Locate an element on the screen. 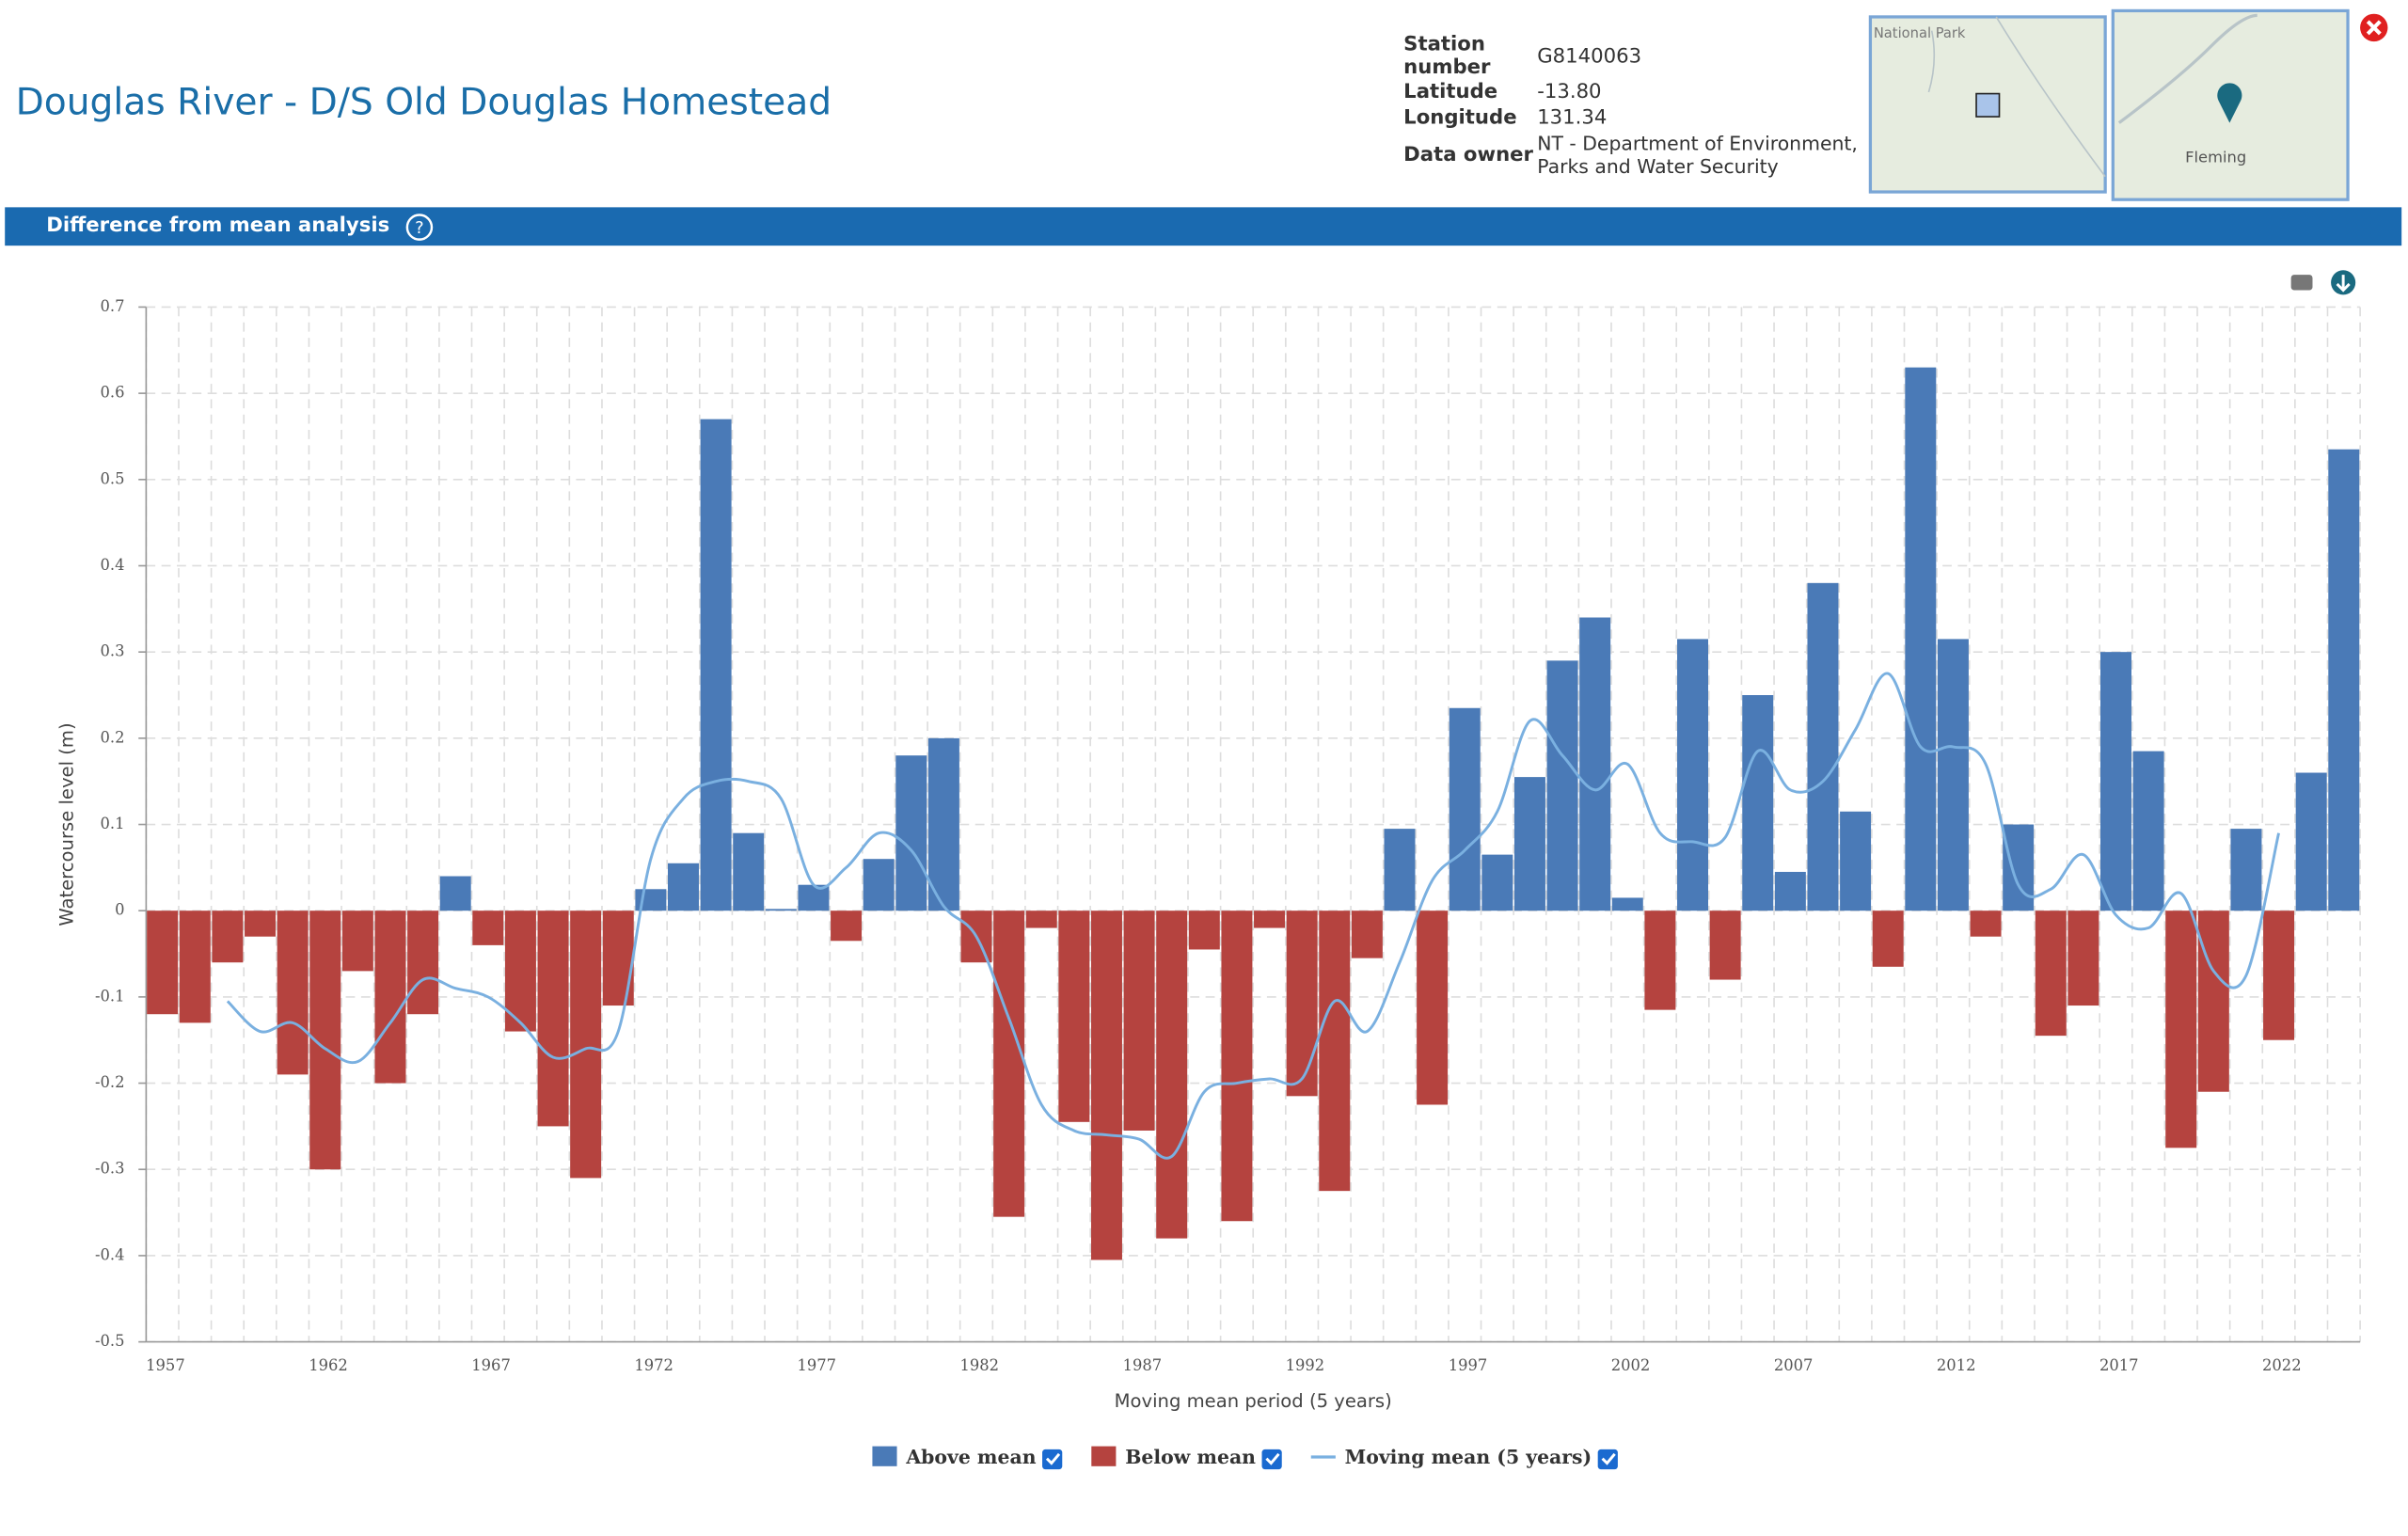  info-label: Longitude is located at coordinates (1460, 118).